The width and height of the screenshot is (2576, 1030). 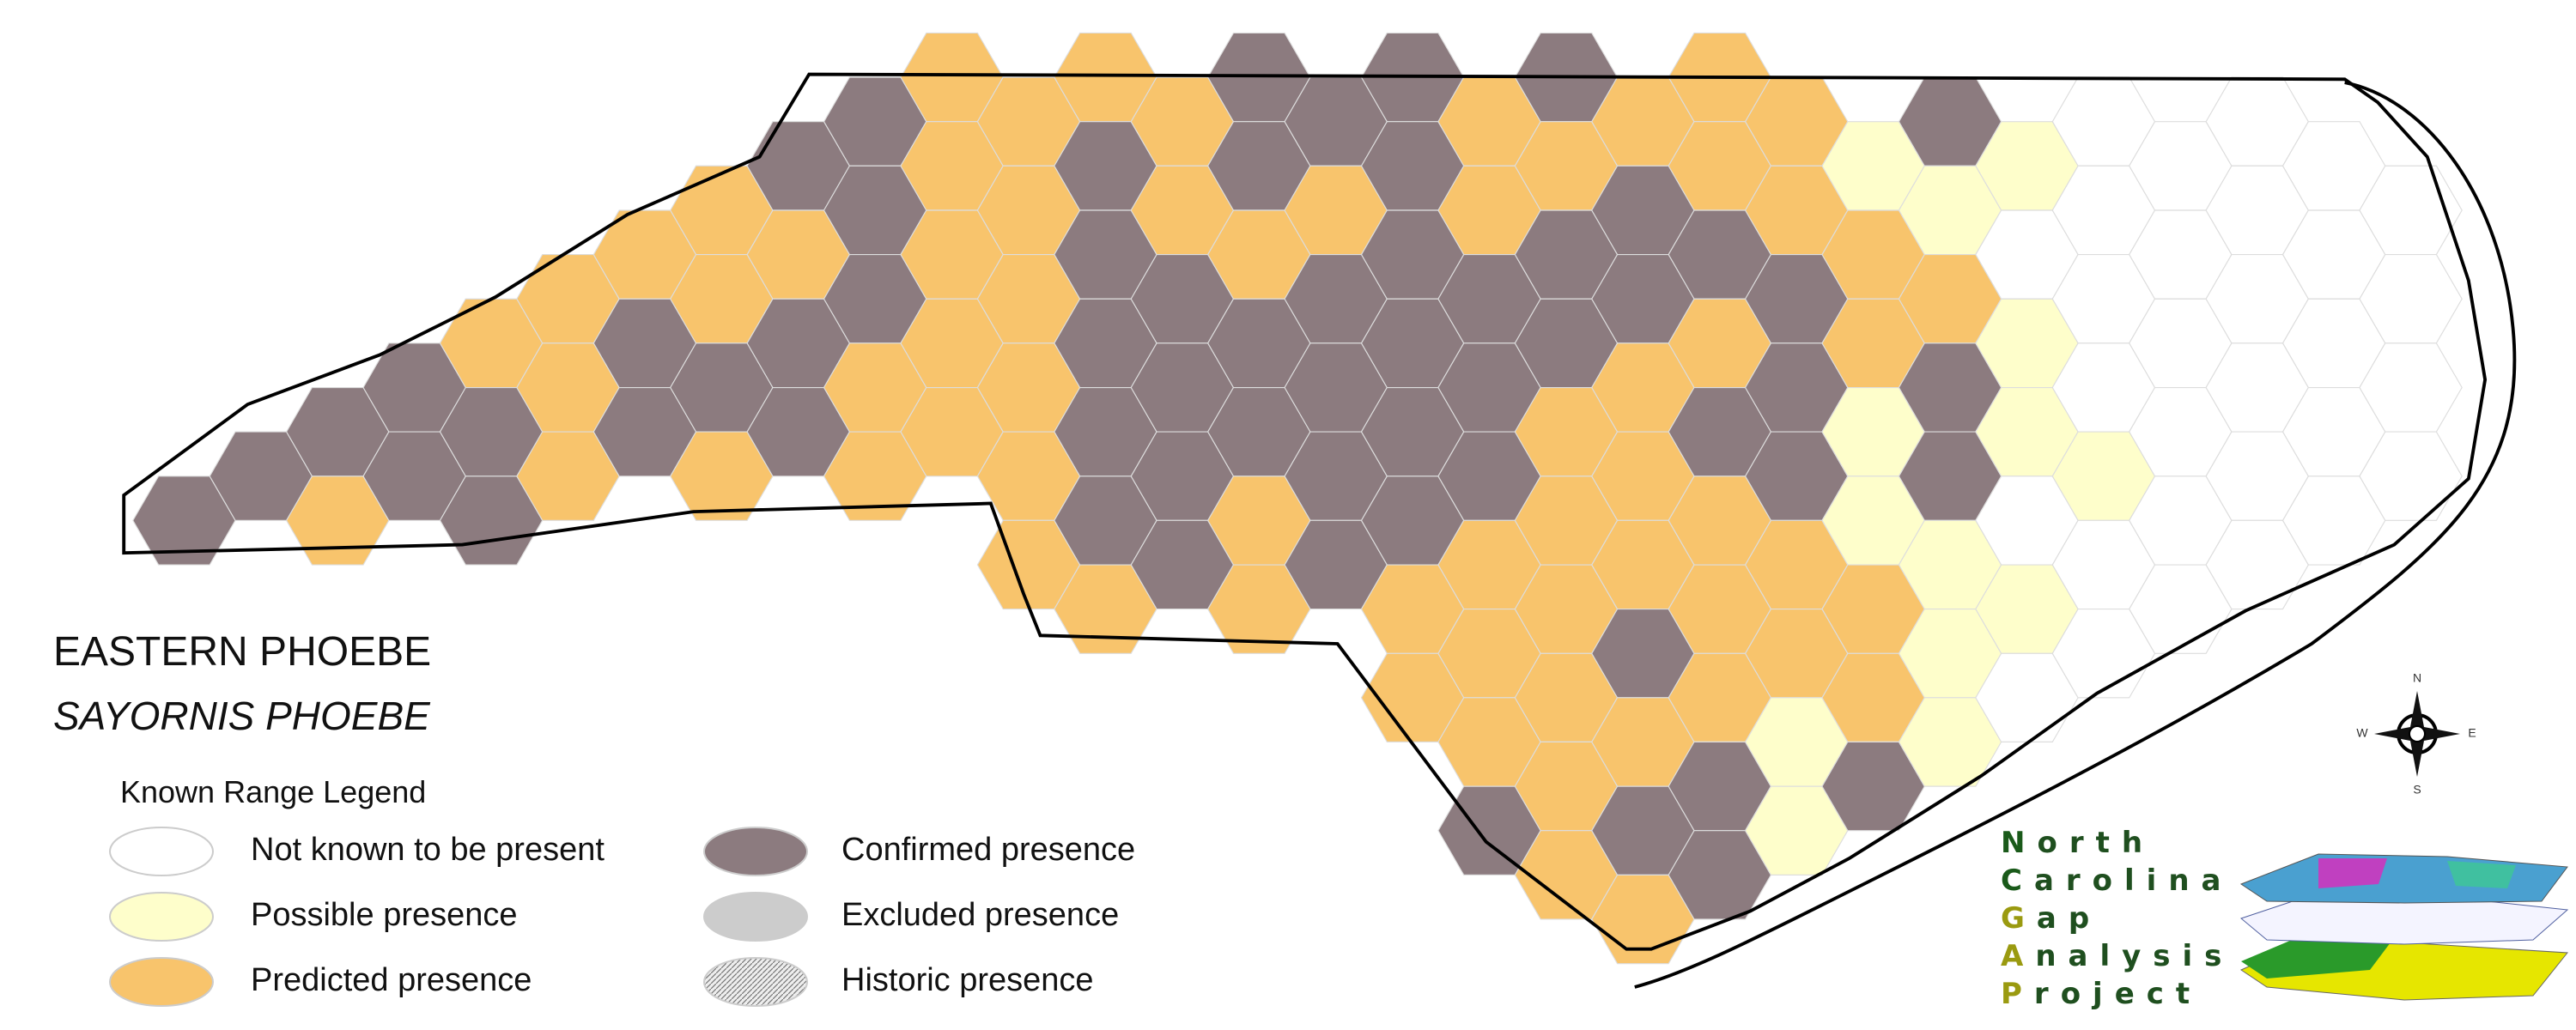 I want to click on legend-label: Predicted presence, so click(x=391, y=980).